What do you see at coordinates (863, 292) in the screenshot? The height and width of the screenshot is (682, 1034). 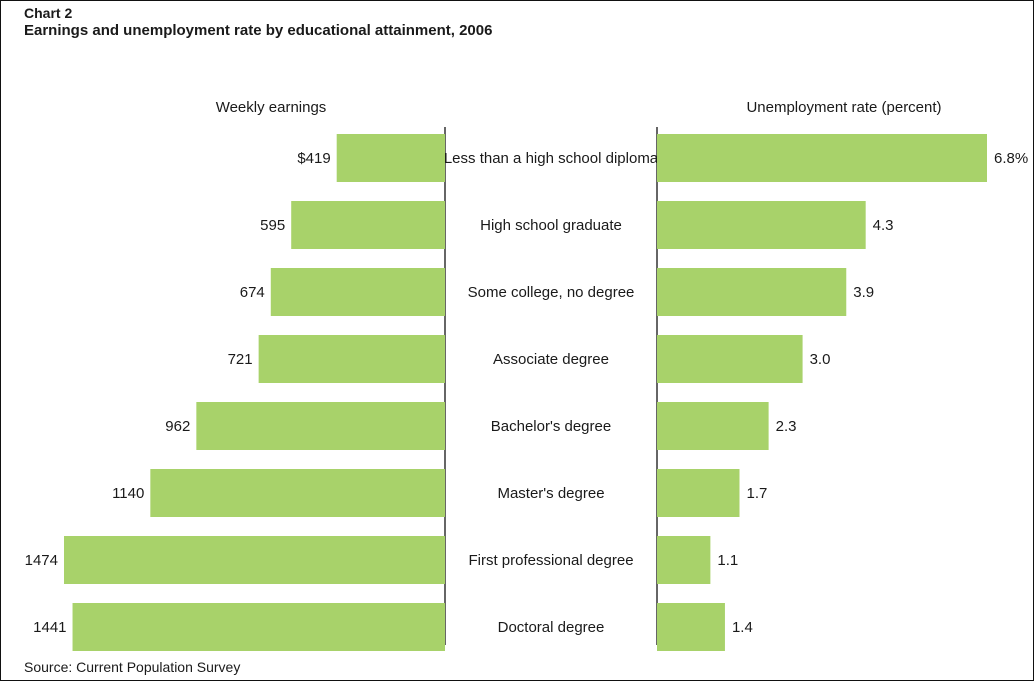 I see `unemployment-value-label: 3.9` at bounding box center [863, 292].